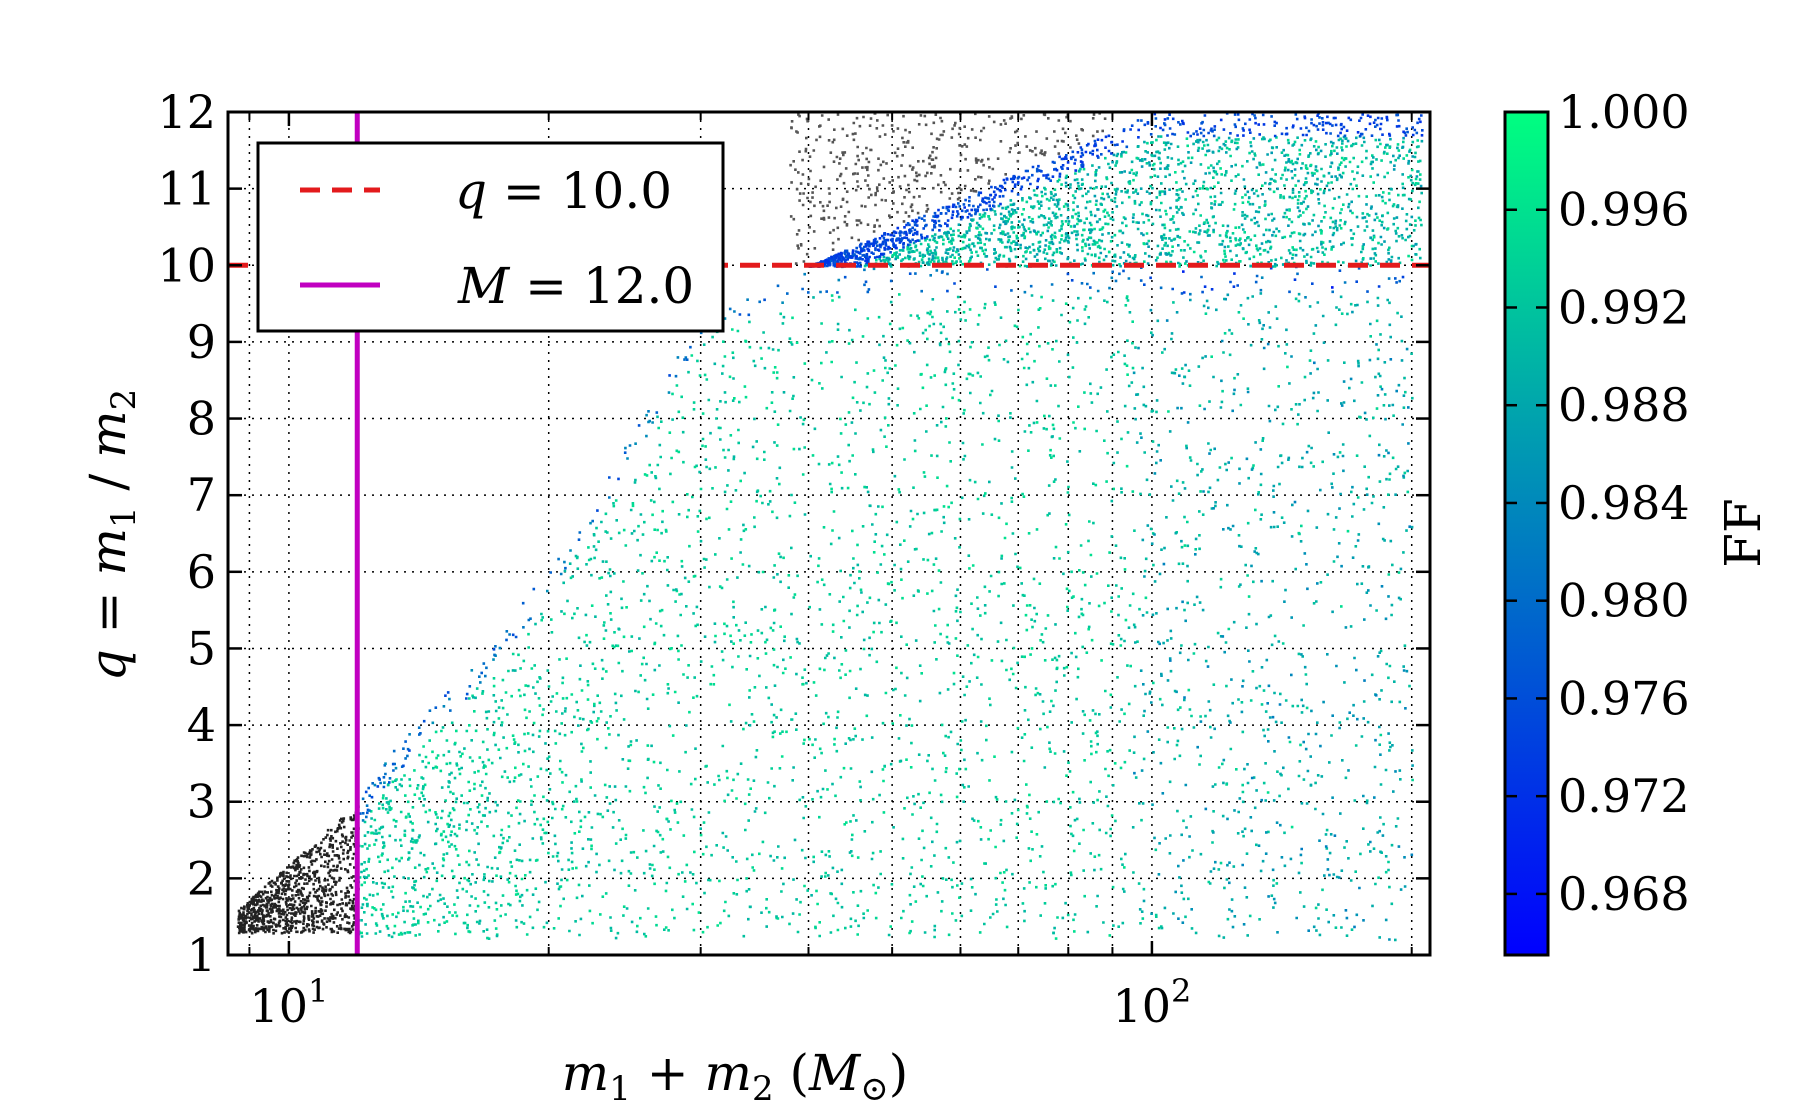 The height and width of the screenshot is (1120, 1813). What do you see at coordinates (735, 1076) in the screenshot?
I see `x-axis-label: m1 + m2 (M⊙)` at bounding box center [735, 1076].